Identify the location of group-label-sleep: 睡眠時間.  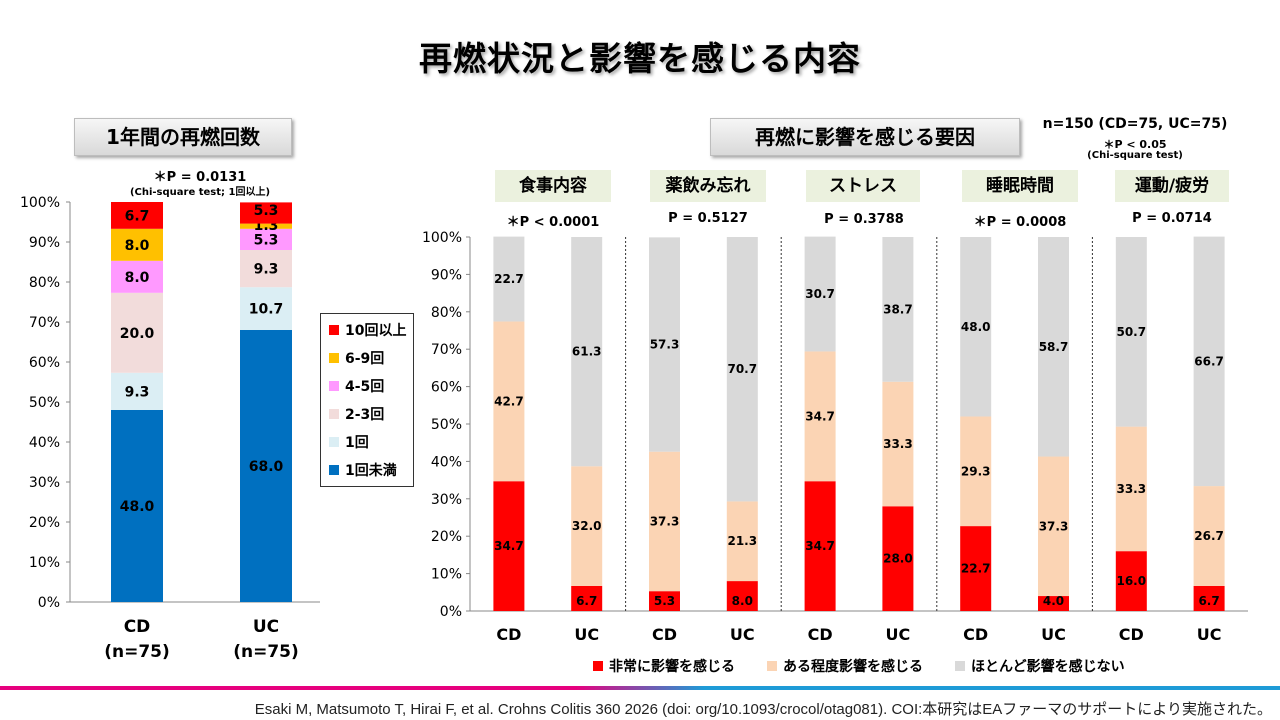
(1020, 186).